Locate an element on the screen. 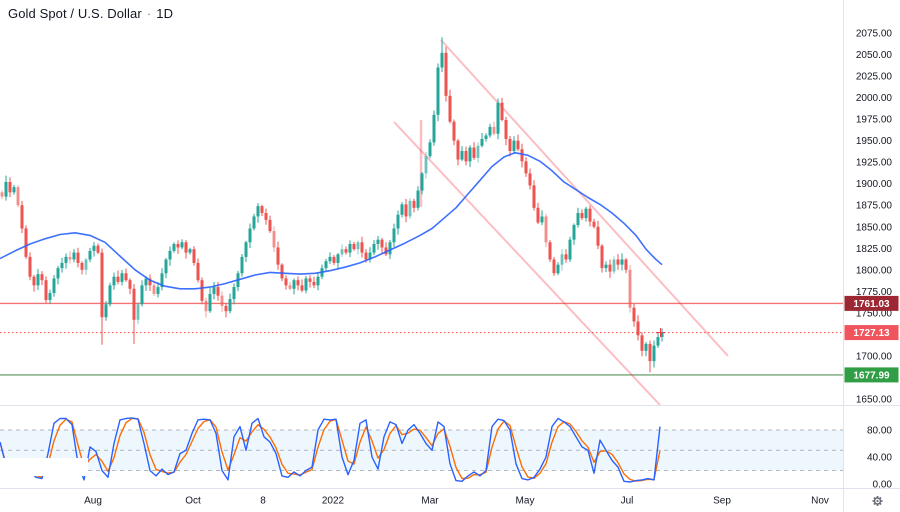 Image resolution: width=900 pixels, height=512 pixels. time-axis-label: May is located at coordinates (525, 501).